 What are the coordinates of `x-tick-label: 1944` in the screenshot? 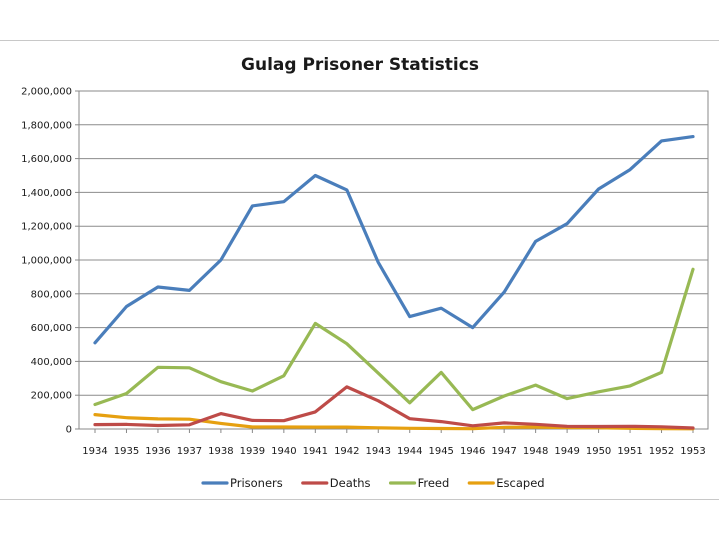 It's located at (409, 451).